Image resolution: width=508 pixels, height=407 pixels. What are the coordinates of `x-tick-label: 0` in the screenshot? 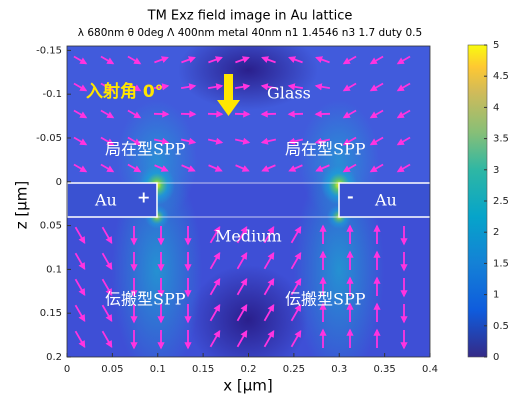 It's located at (67, 369).